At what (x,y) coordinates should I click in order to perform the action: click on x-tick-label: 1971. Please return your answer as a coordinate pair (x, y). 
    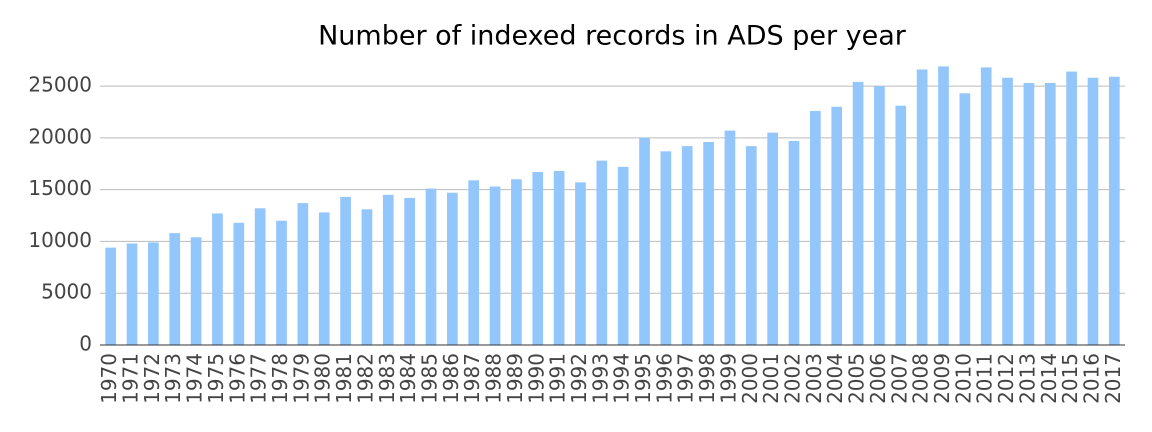
    Looking at the image, I should click on (131, 378).